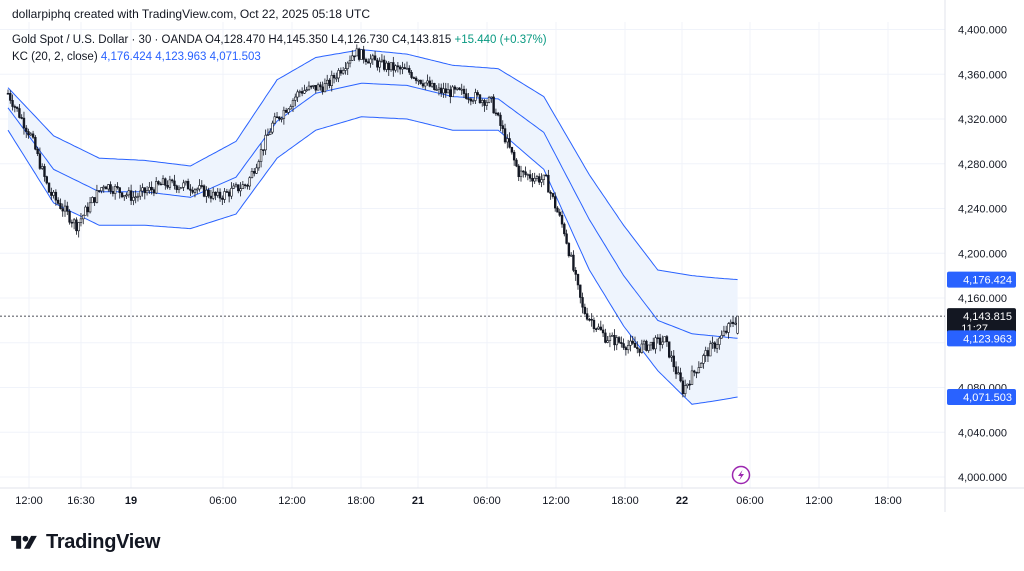 The width and height of the screenshot is (1024, 571). I want to click on tradingview-logo: TradingView, so click(84, 542).